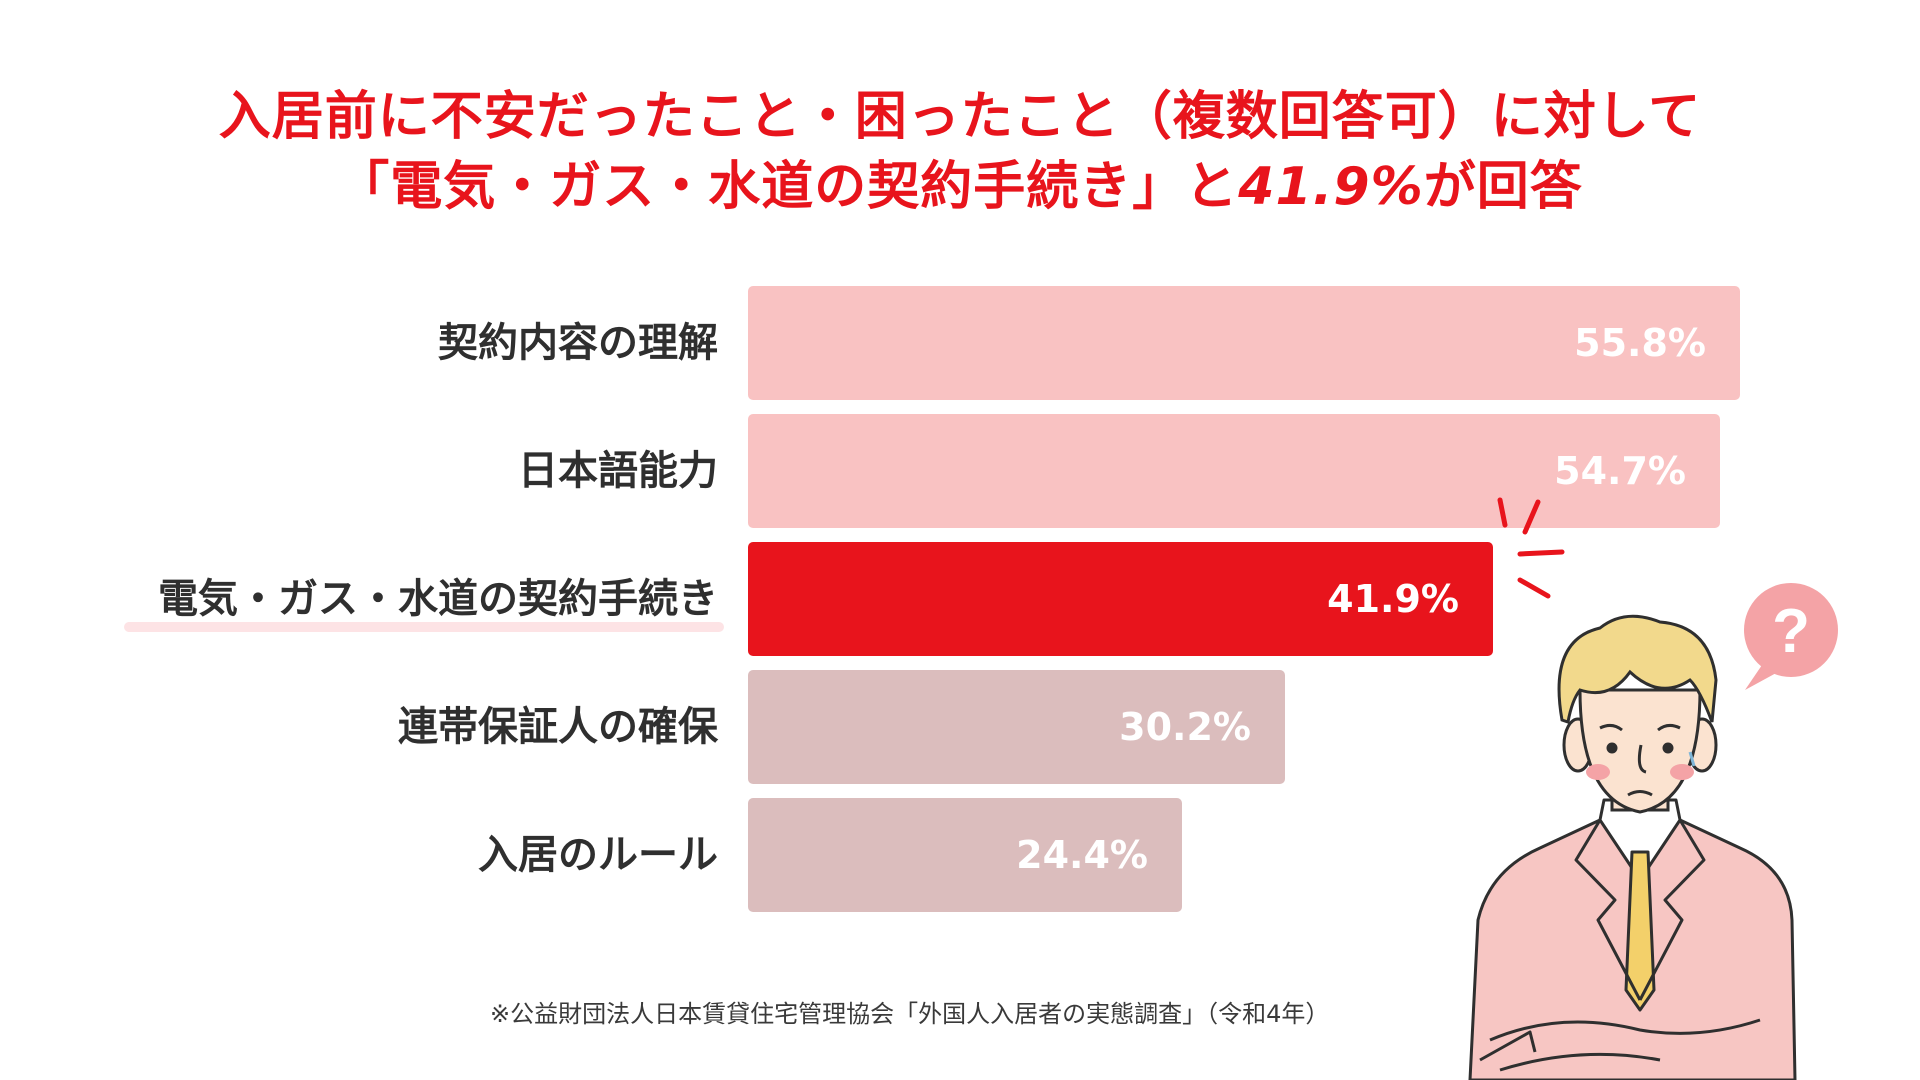 Image resolution: width=1920 pixels, height=1080 pixels. I want to click on category-label: 連帯保証人の確保, so click(558, 727).